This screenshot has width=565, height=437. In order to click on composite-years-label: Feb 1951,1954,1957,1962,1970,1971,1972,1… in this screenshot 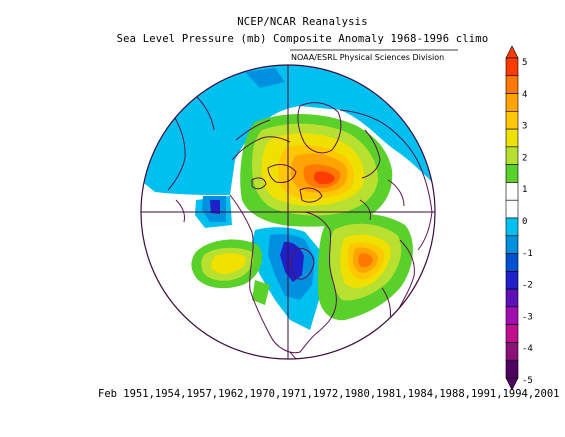, I will do `click(329, 394)`.